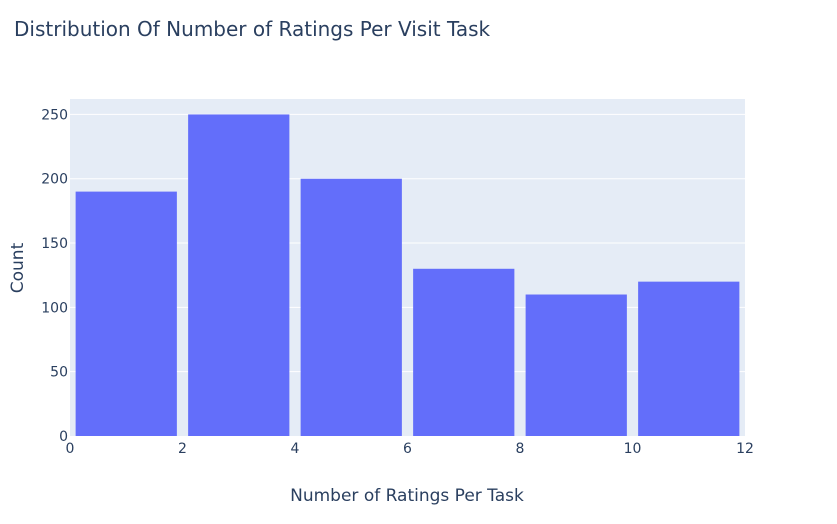  I want to click on y-axis-title: Count, so click(18, 267).